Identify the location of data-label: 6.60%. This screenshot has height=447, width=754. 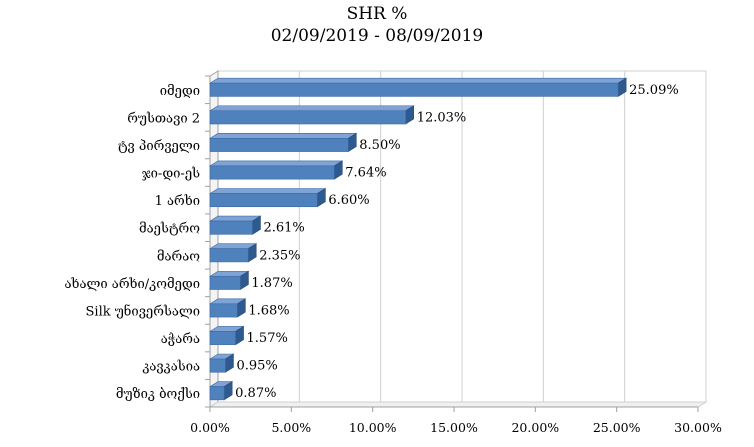
(348, 200).